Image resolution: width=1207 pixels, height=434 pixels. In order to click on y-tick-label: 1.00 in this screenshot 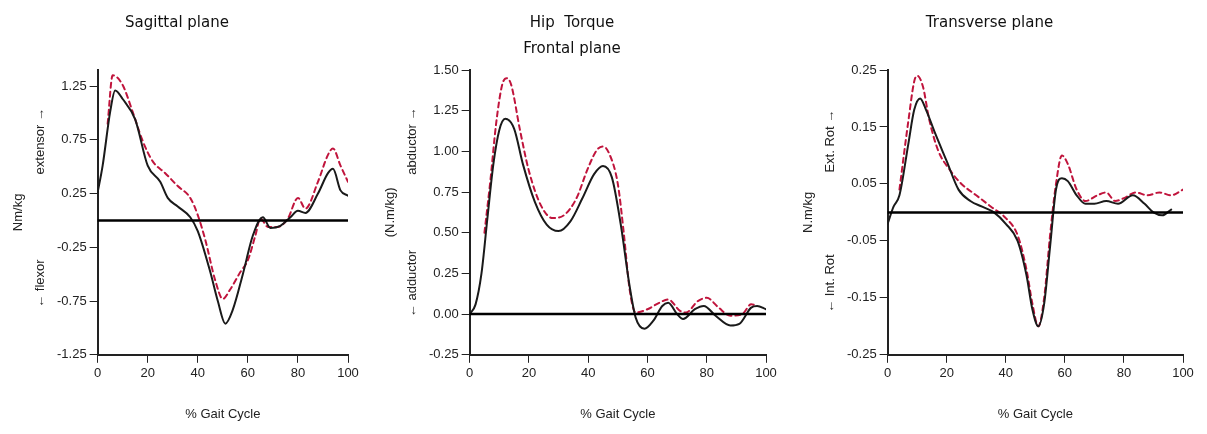, I will do `click(446, 150)`.